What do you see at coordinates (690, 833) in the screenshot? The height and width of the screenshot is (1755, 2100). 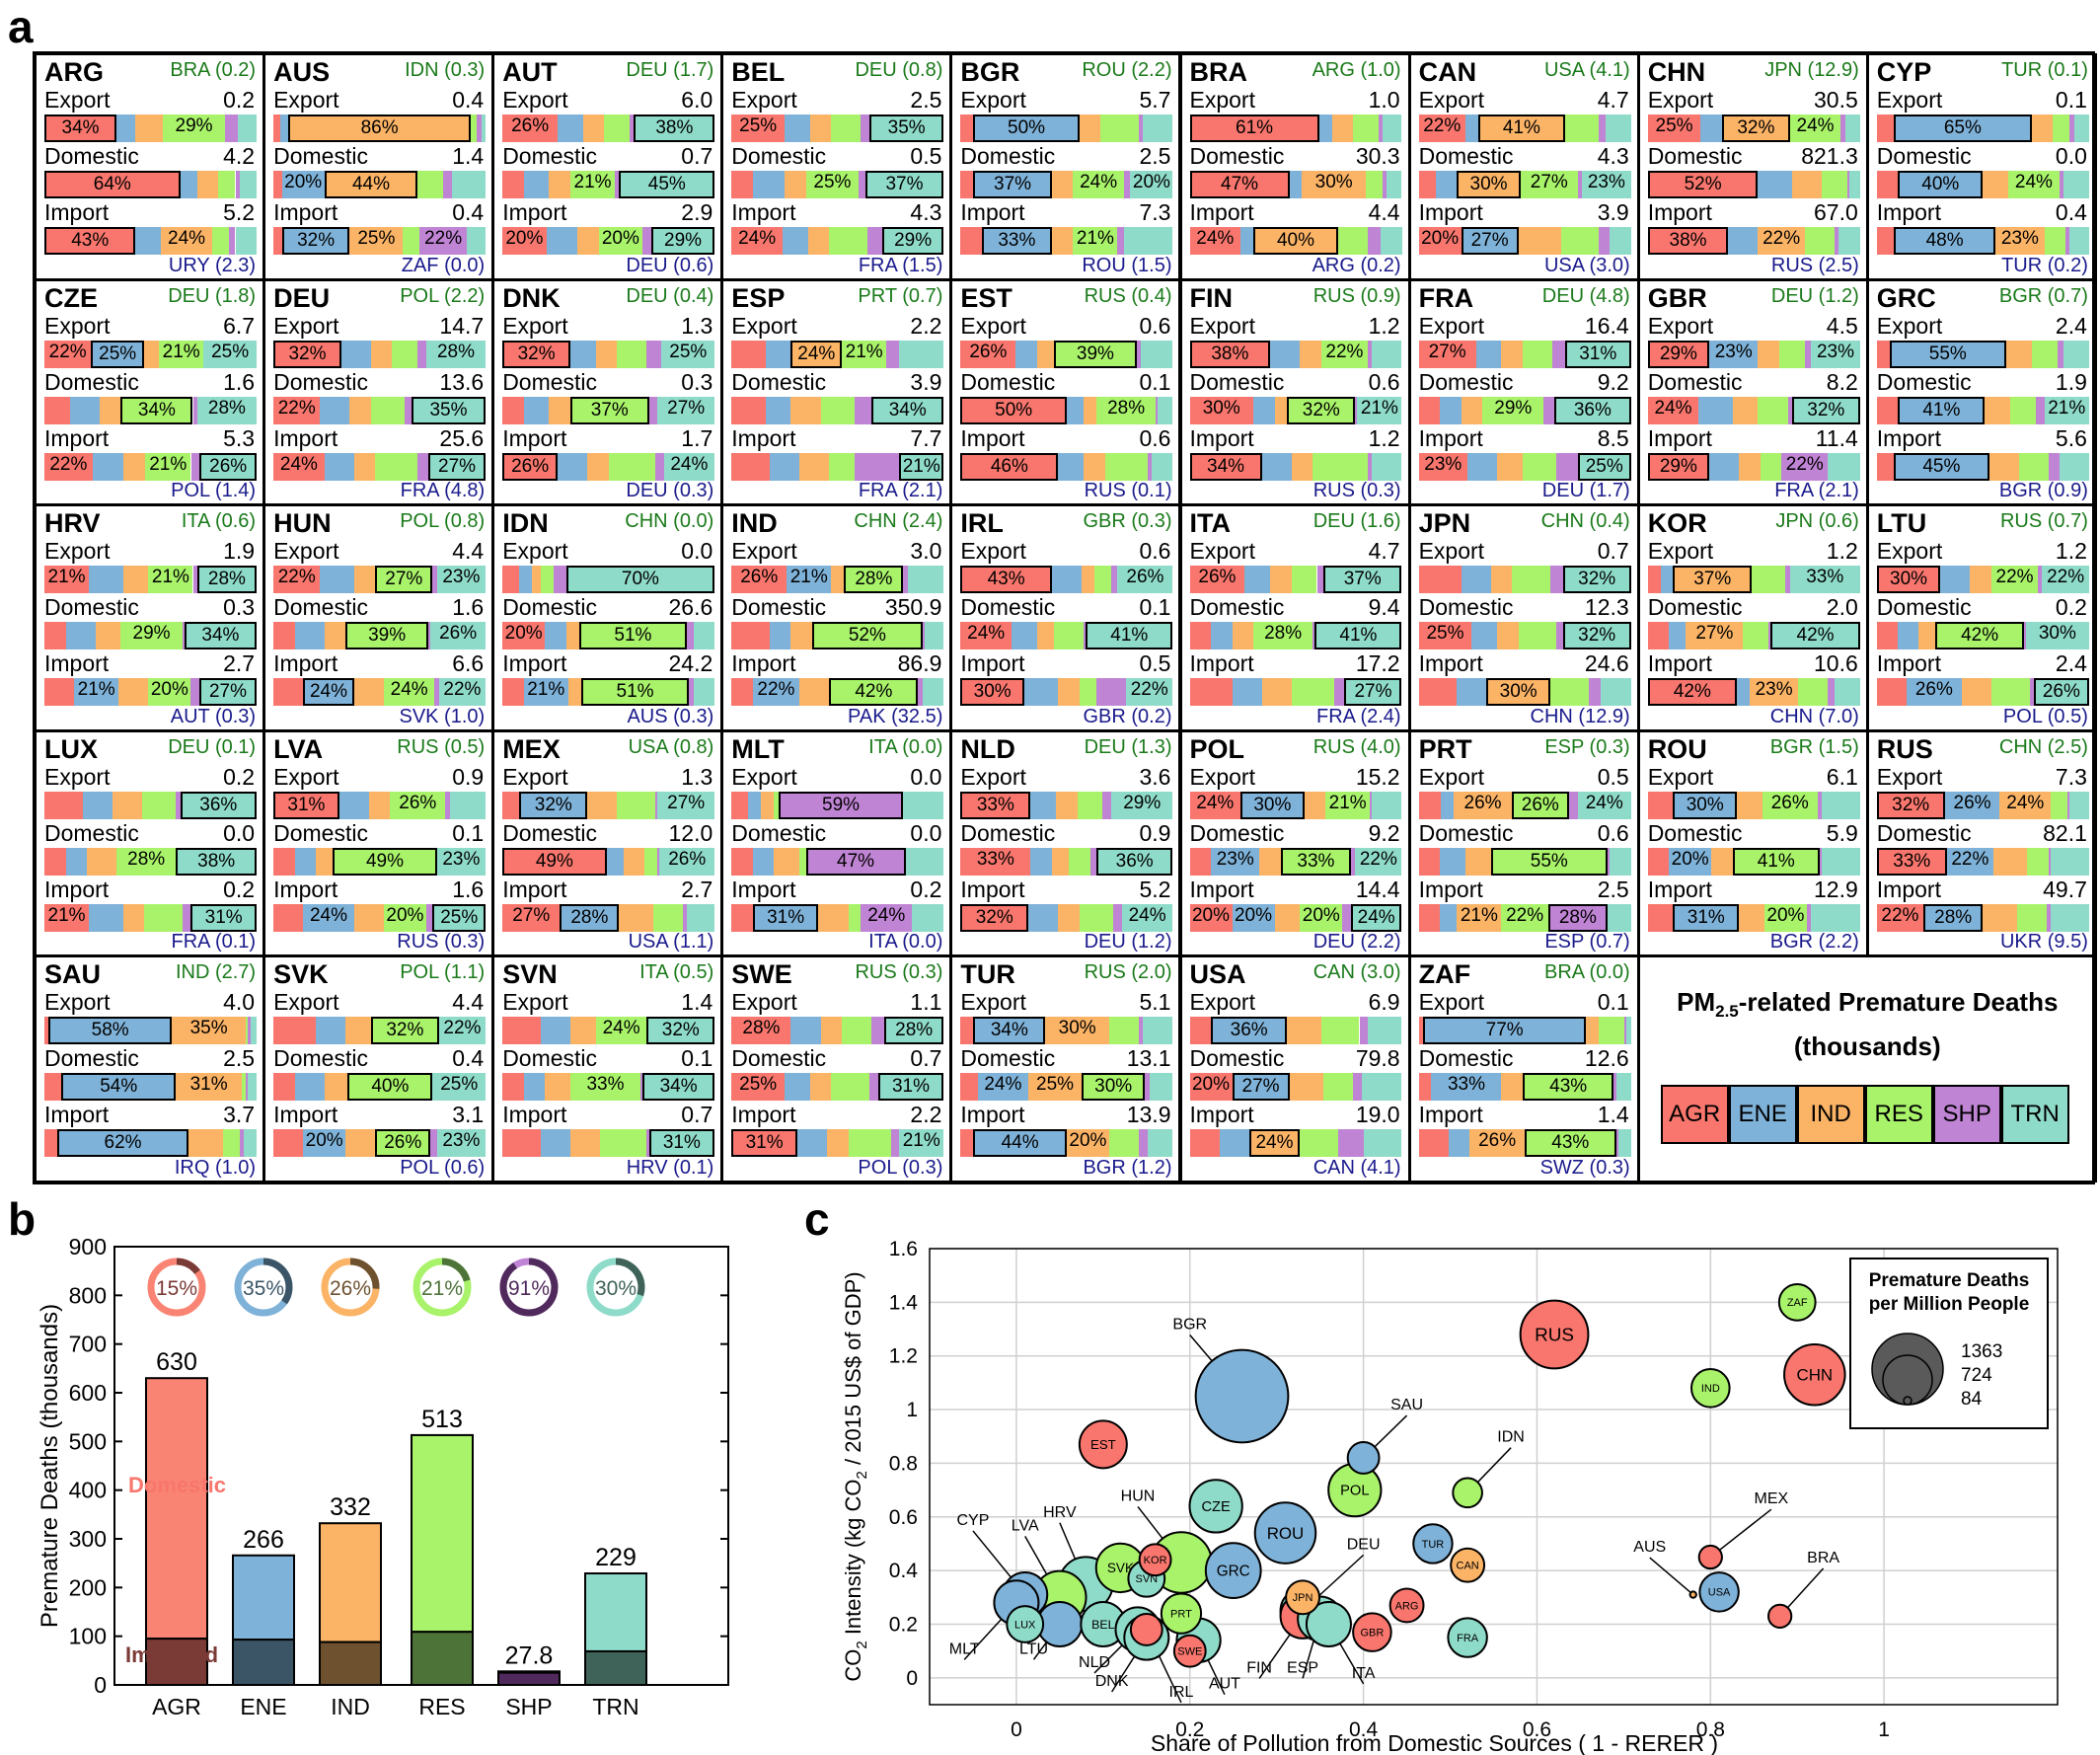 I see `row-value-domestic: 12.0` at bounding box center [690, 833].